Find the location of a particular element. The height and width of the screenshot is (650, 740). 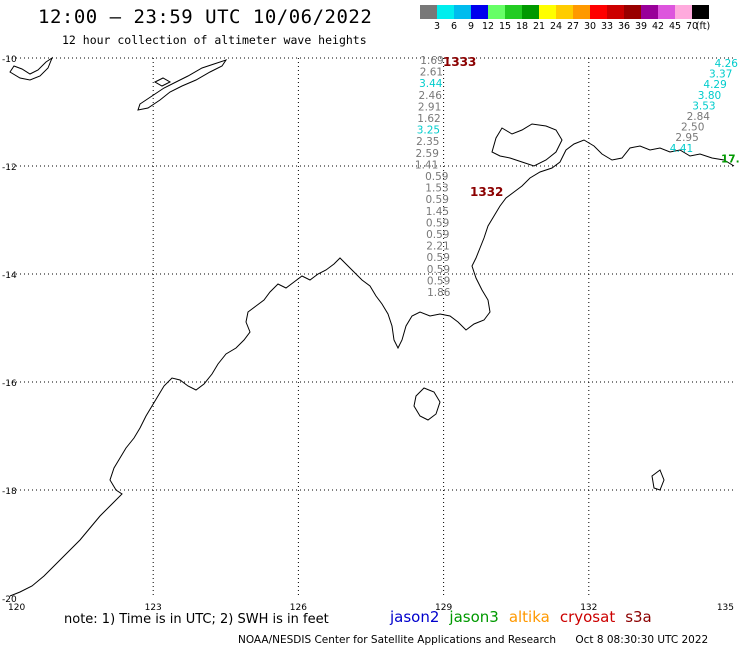

legend-label: 9 is located at coordinates (471, 26).